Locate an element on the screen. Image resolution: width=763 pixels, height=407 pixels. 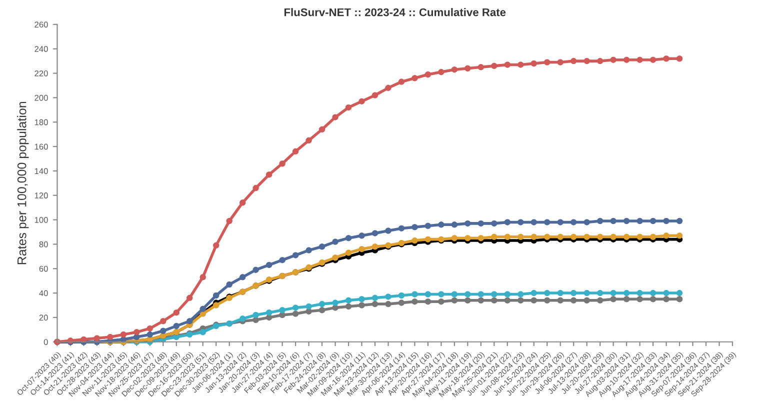
y-tick-label: 180 is located at coordinates (41, 122).